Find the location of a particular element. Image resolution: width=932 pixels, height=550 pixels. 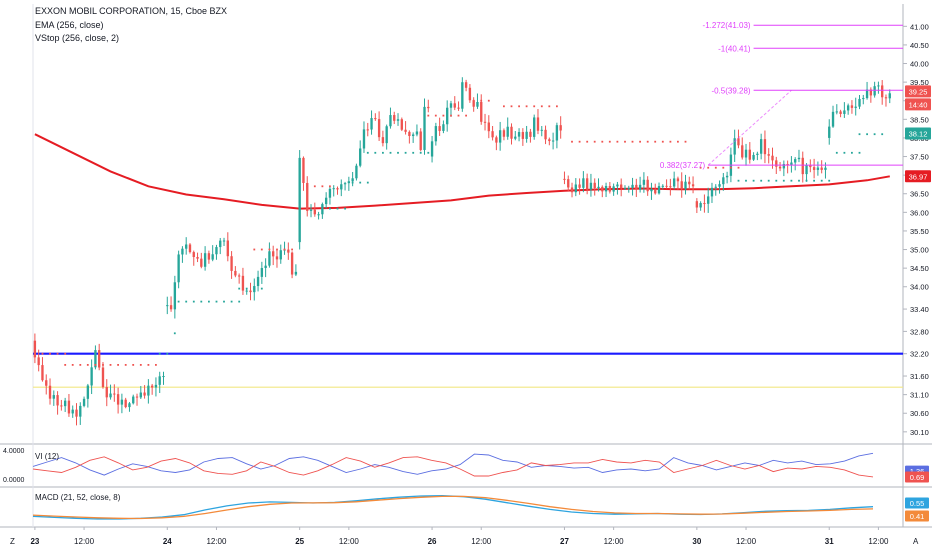

price-tick-label: 35.00 is located at coordinates (919, 250).